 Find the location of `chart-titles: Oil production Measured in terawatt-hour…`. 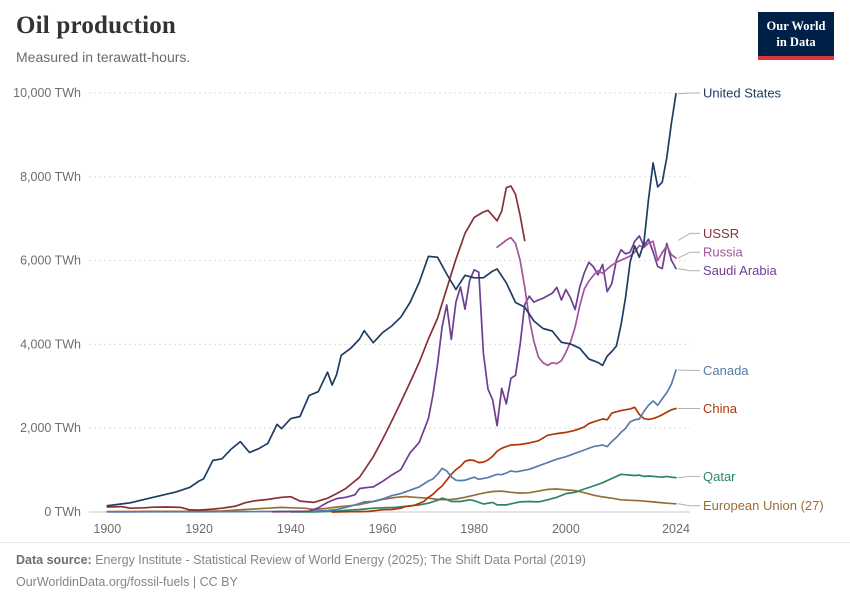

chart-titles: Oil production Measured in terawatt-hour… is located at coordinates (103, 38).